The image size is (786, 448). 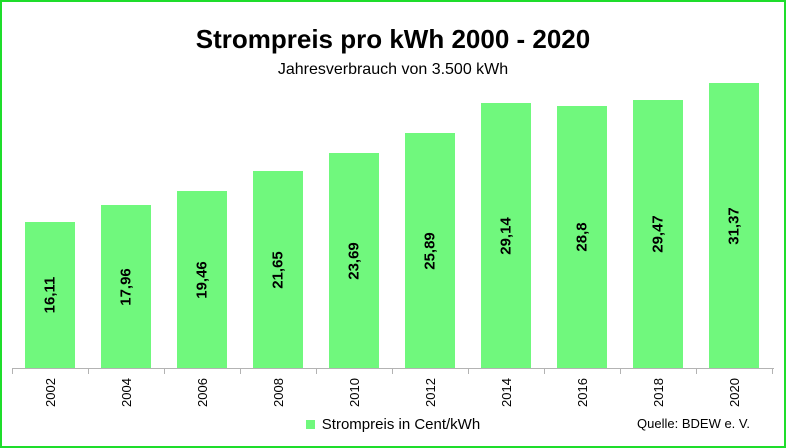 What do you see at coordinates (506, 392) in the screenshot?
I see `x-axis-label: 2014` at bounding box center [506, 392].